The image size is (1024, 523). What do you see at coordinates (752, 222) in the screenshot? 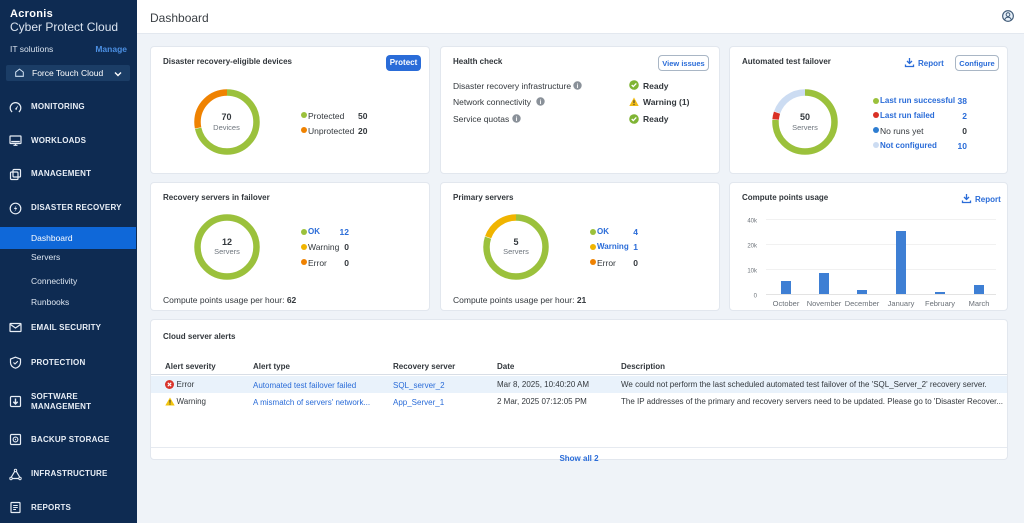
I see `svg-text: 40k` at bounding box center [752, 222].